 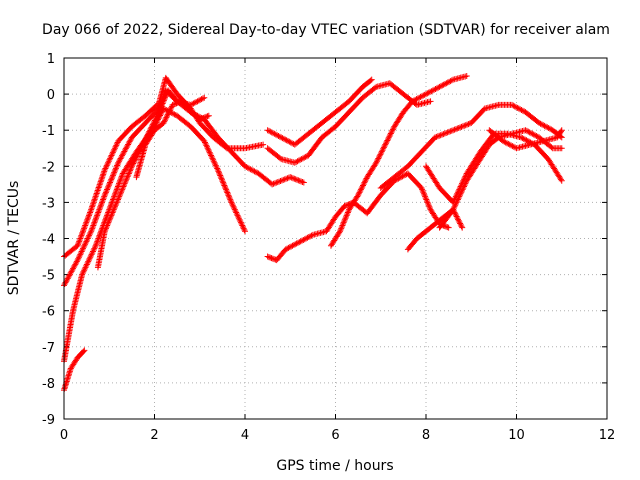 I want to click on x-tick-label: 2, so click(x=154, y=435).